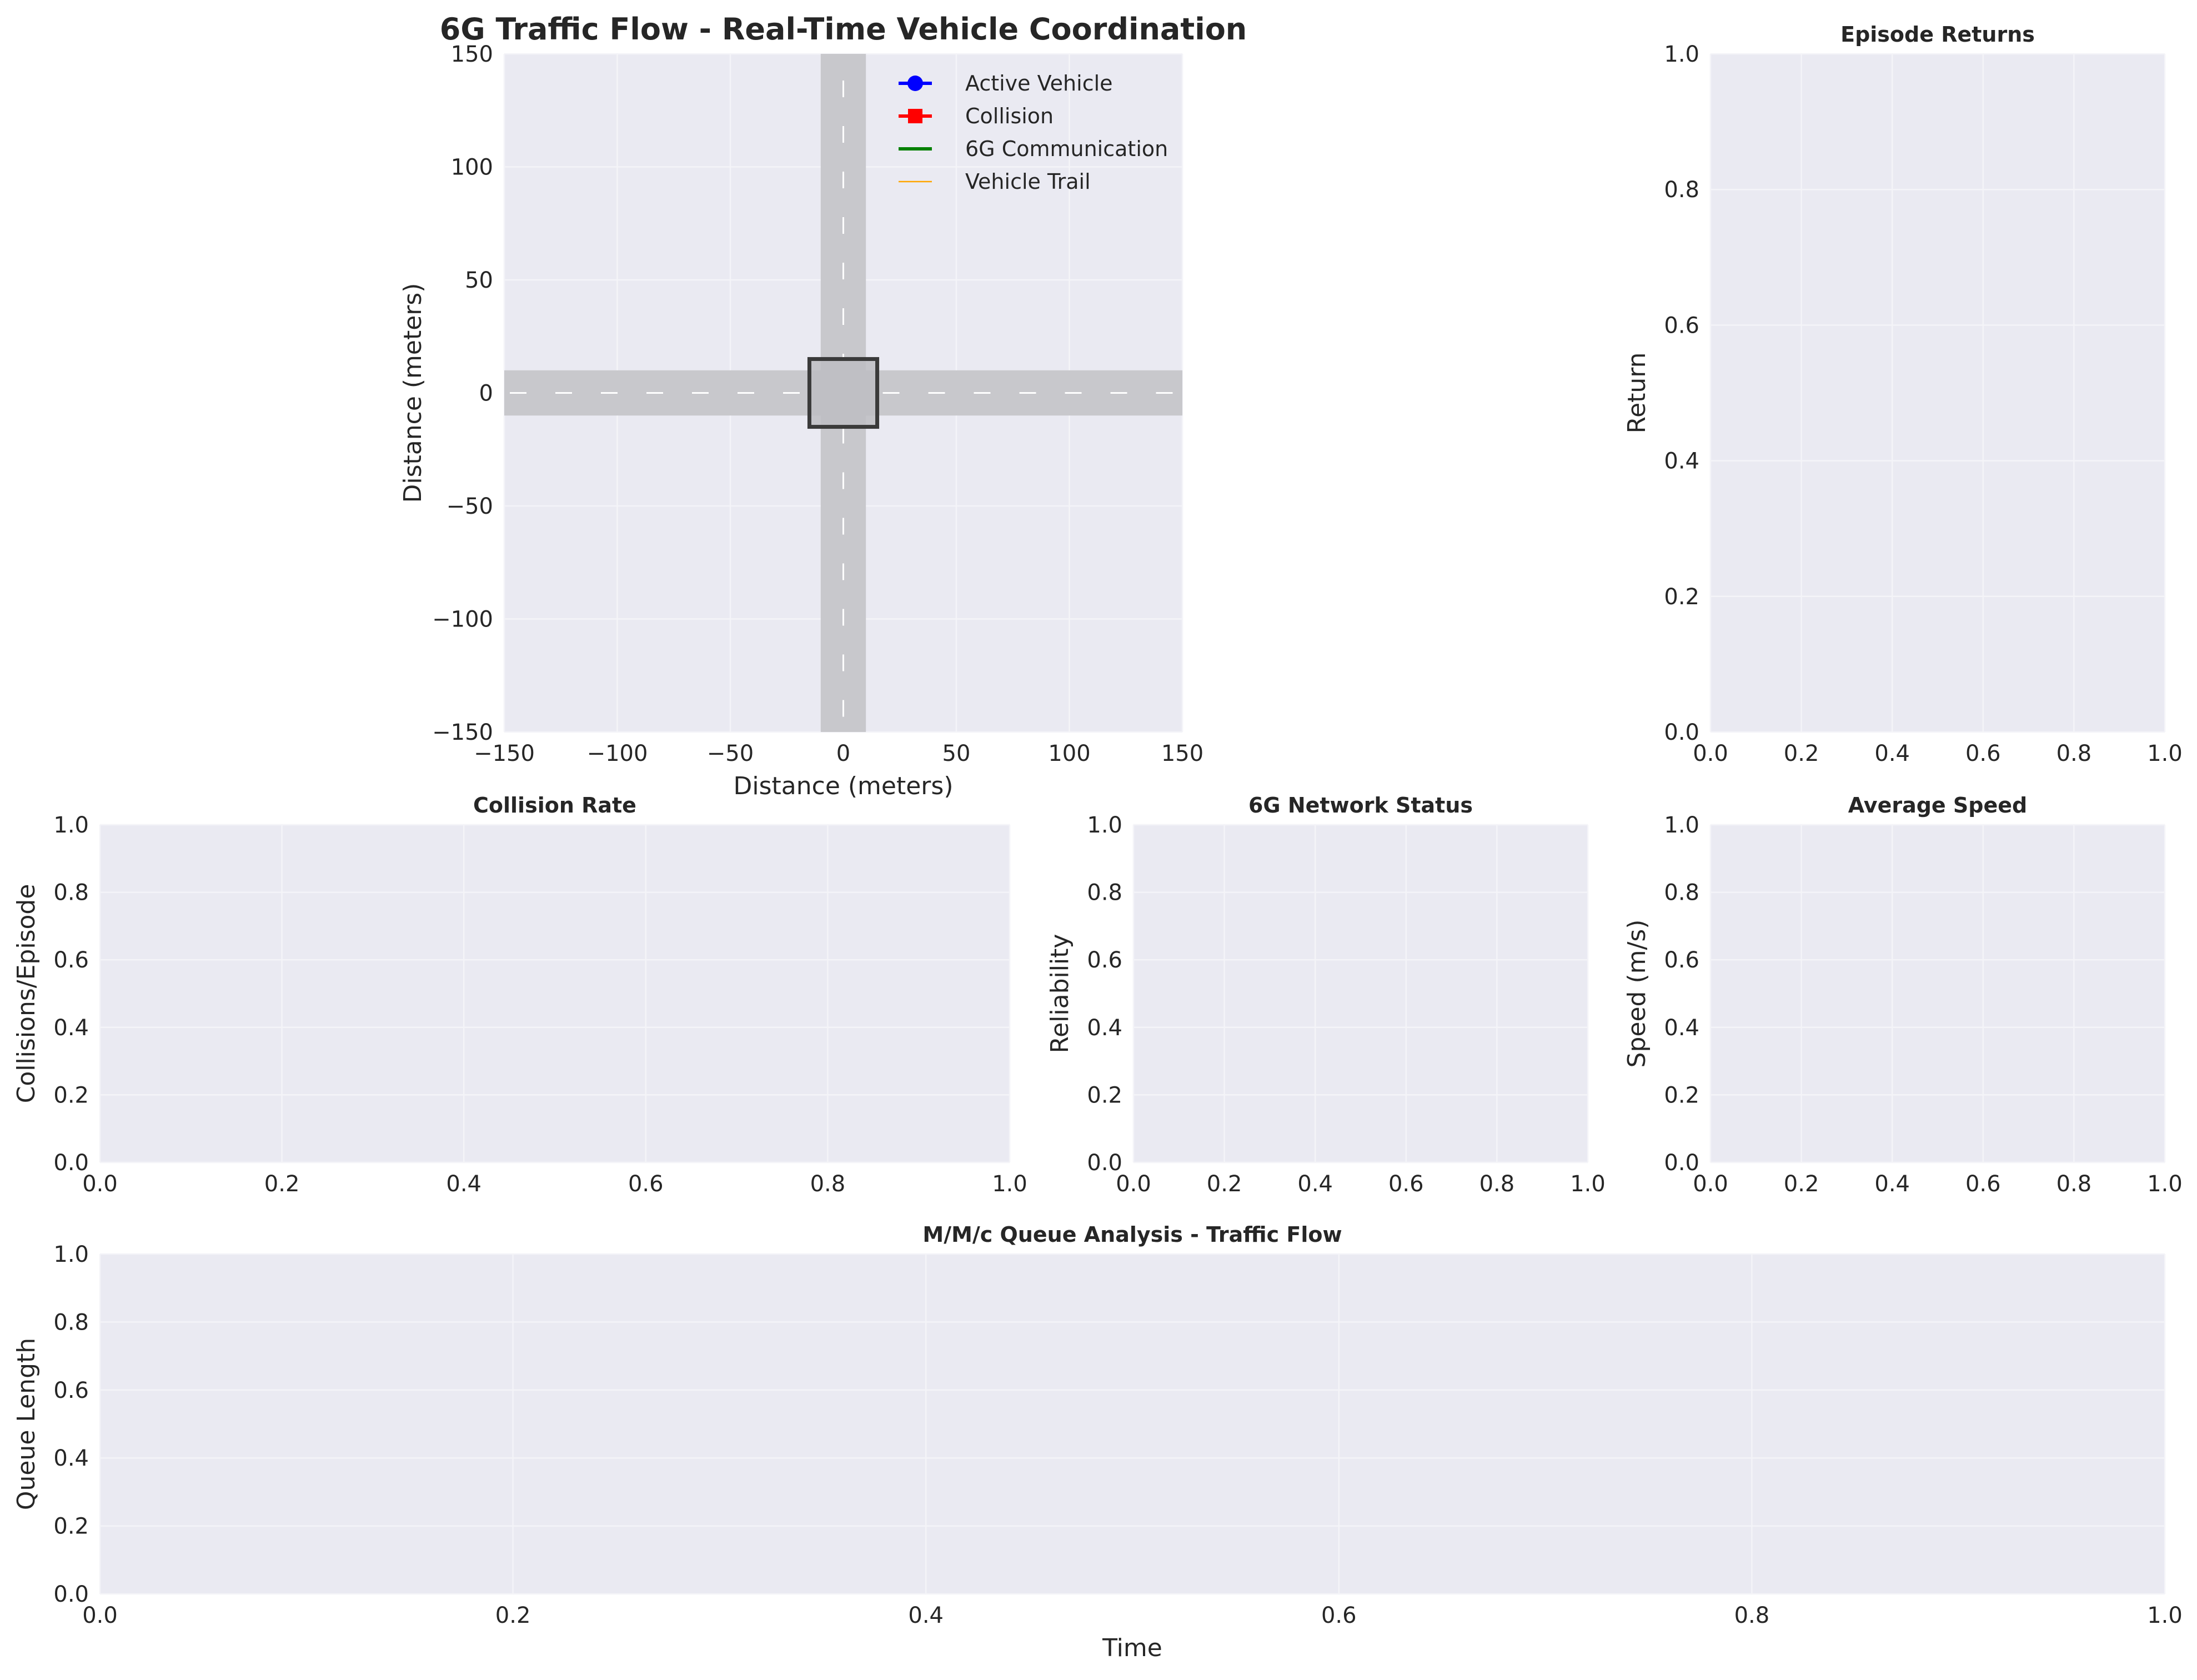 Image resolution: width=2197 pixels, height=1680 pixels. Describe the element at coordinates (1028, 181) in the screenshot. I see `legend-entry-label: Vehicle Trail` at that location.